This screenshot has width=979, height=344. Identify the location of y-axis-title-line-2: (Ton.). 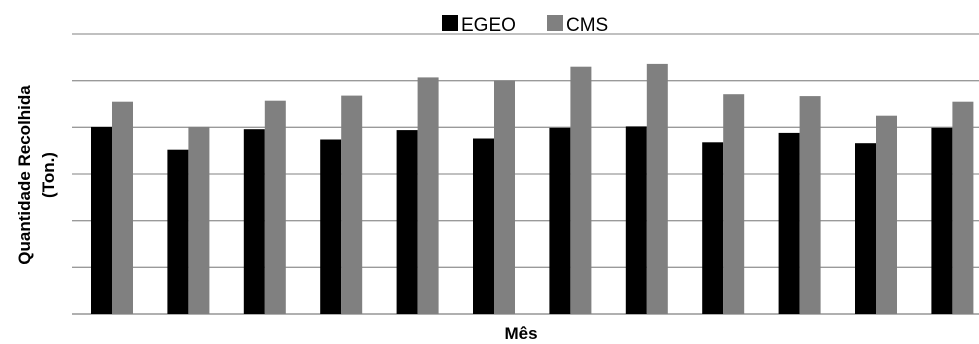
(48, 175).